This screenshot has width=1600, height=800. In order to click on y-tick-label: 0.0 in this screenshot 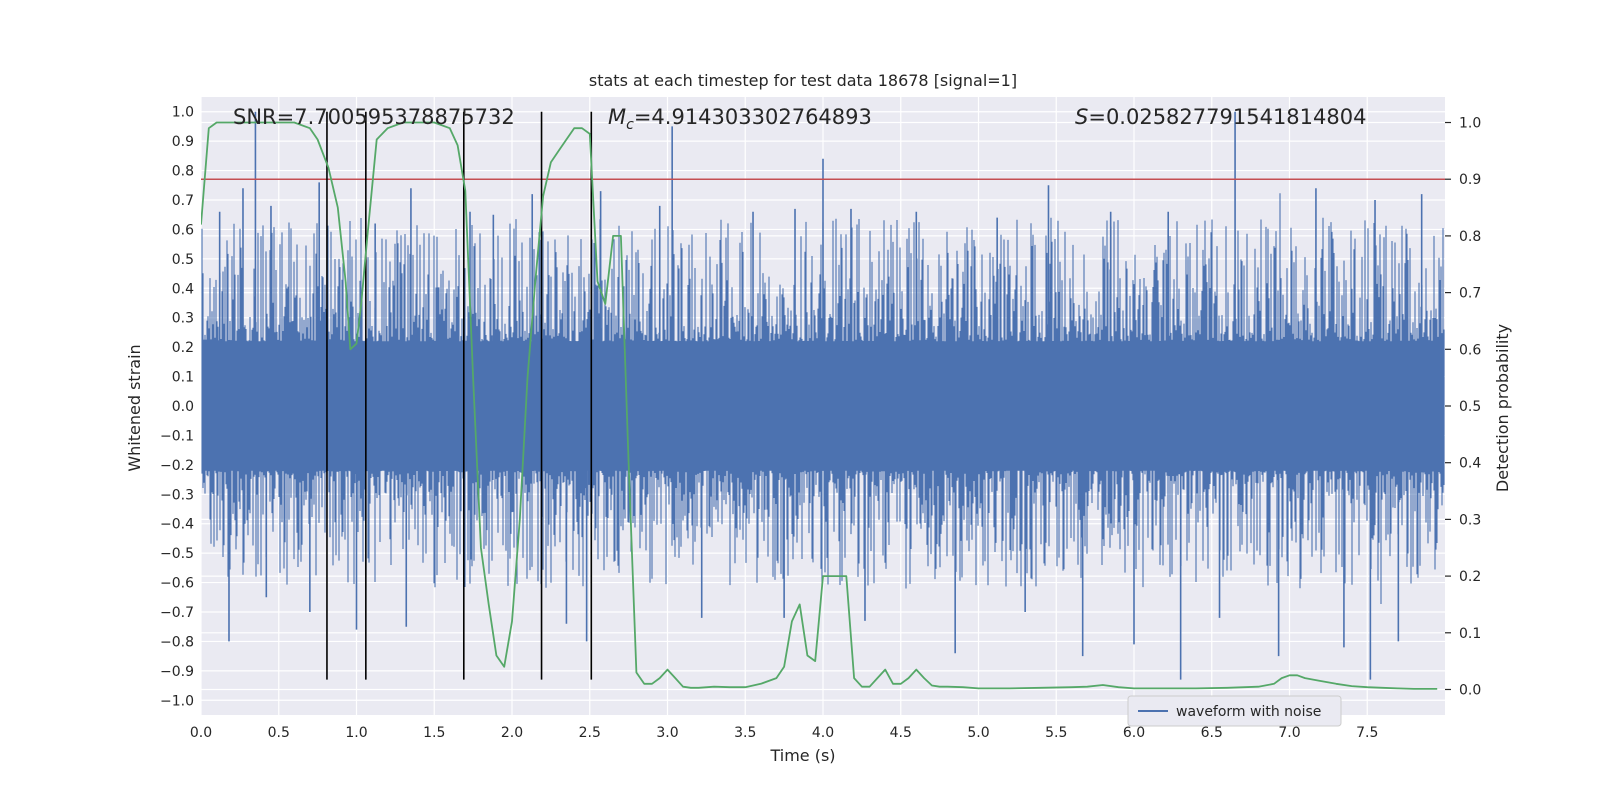, I will do `click(183, 407)`.